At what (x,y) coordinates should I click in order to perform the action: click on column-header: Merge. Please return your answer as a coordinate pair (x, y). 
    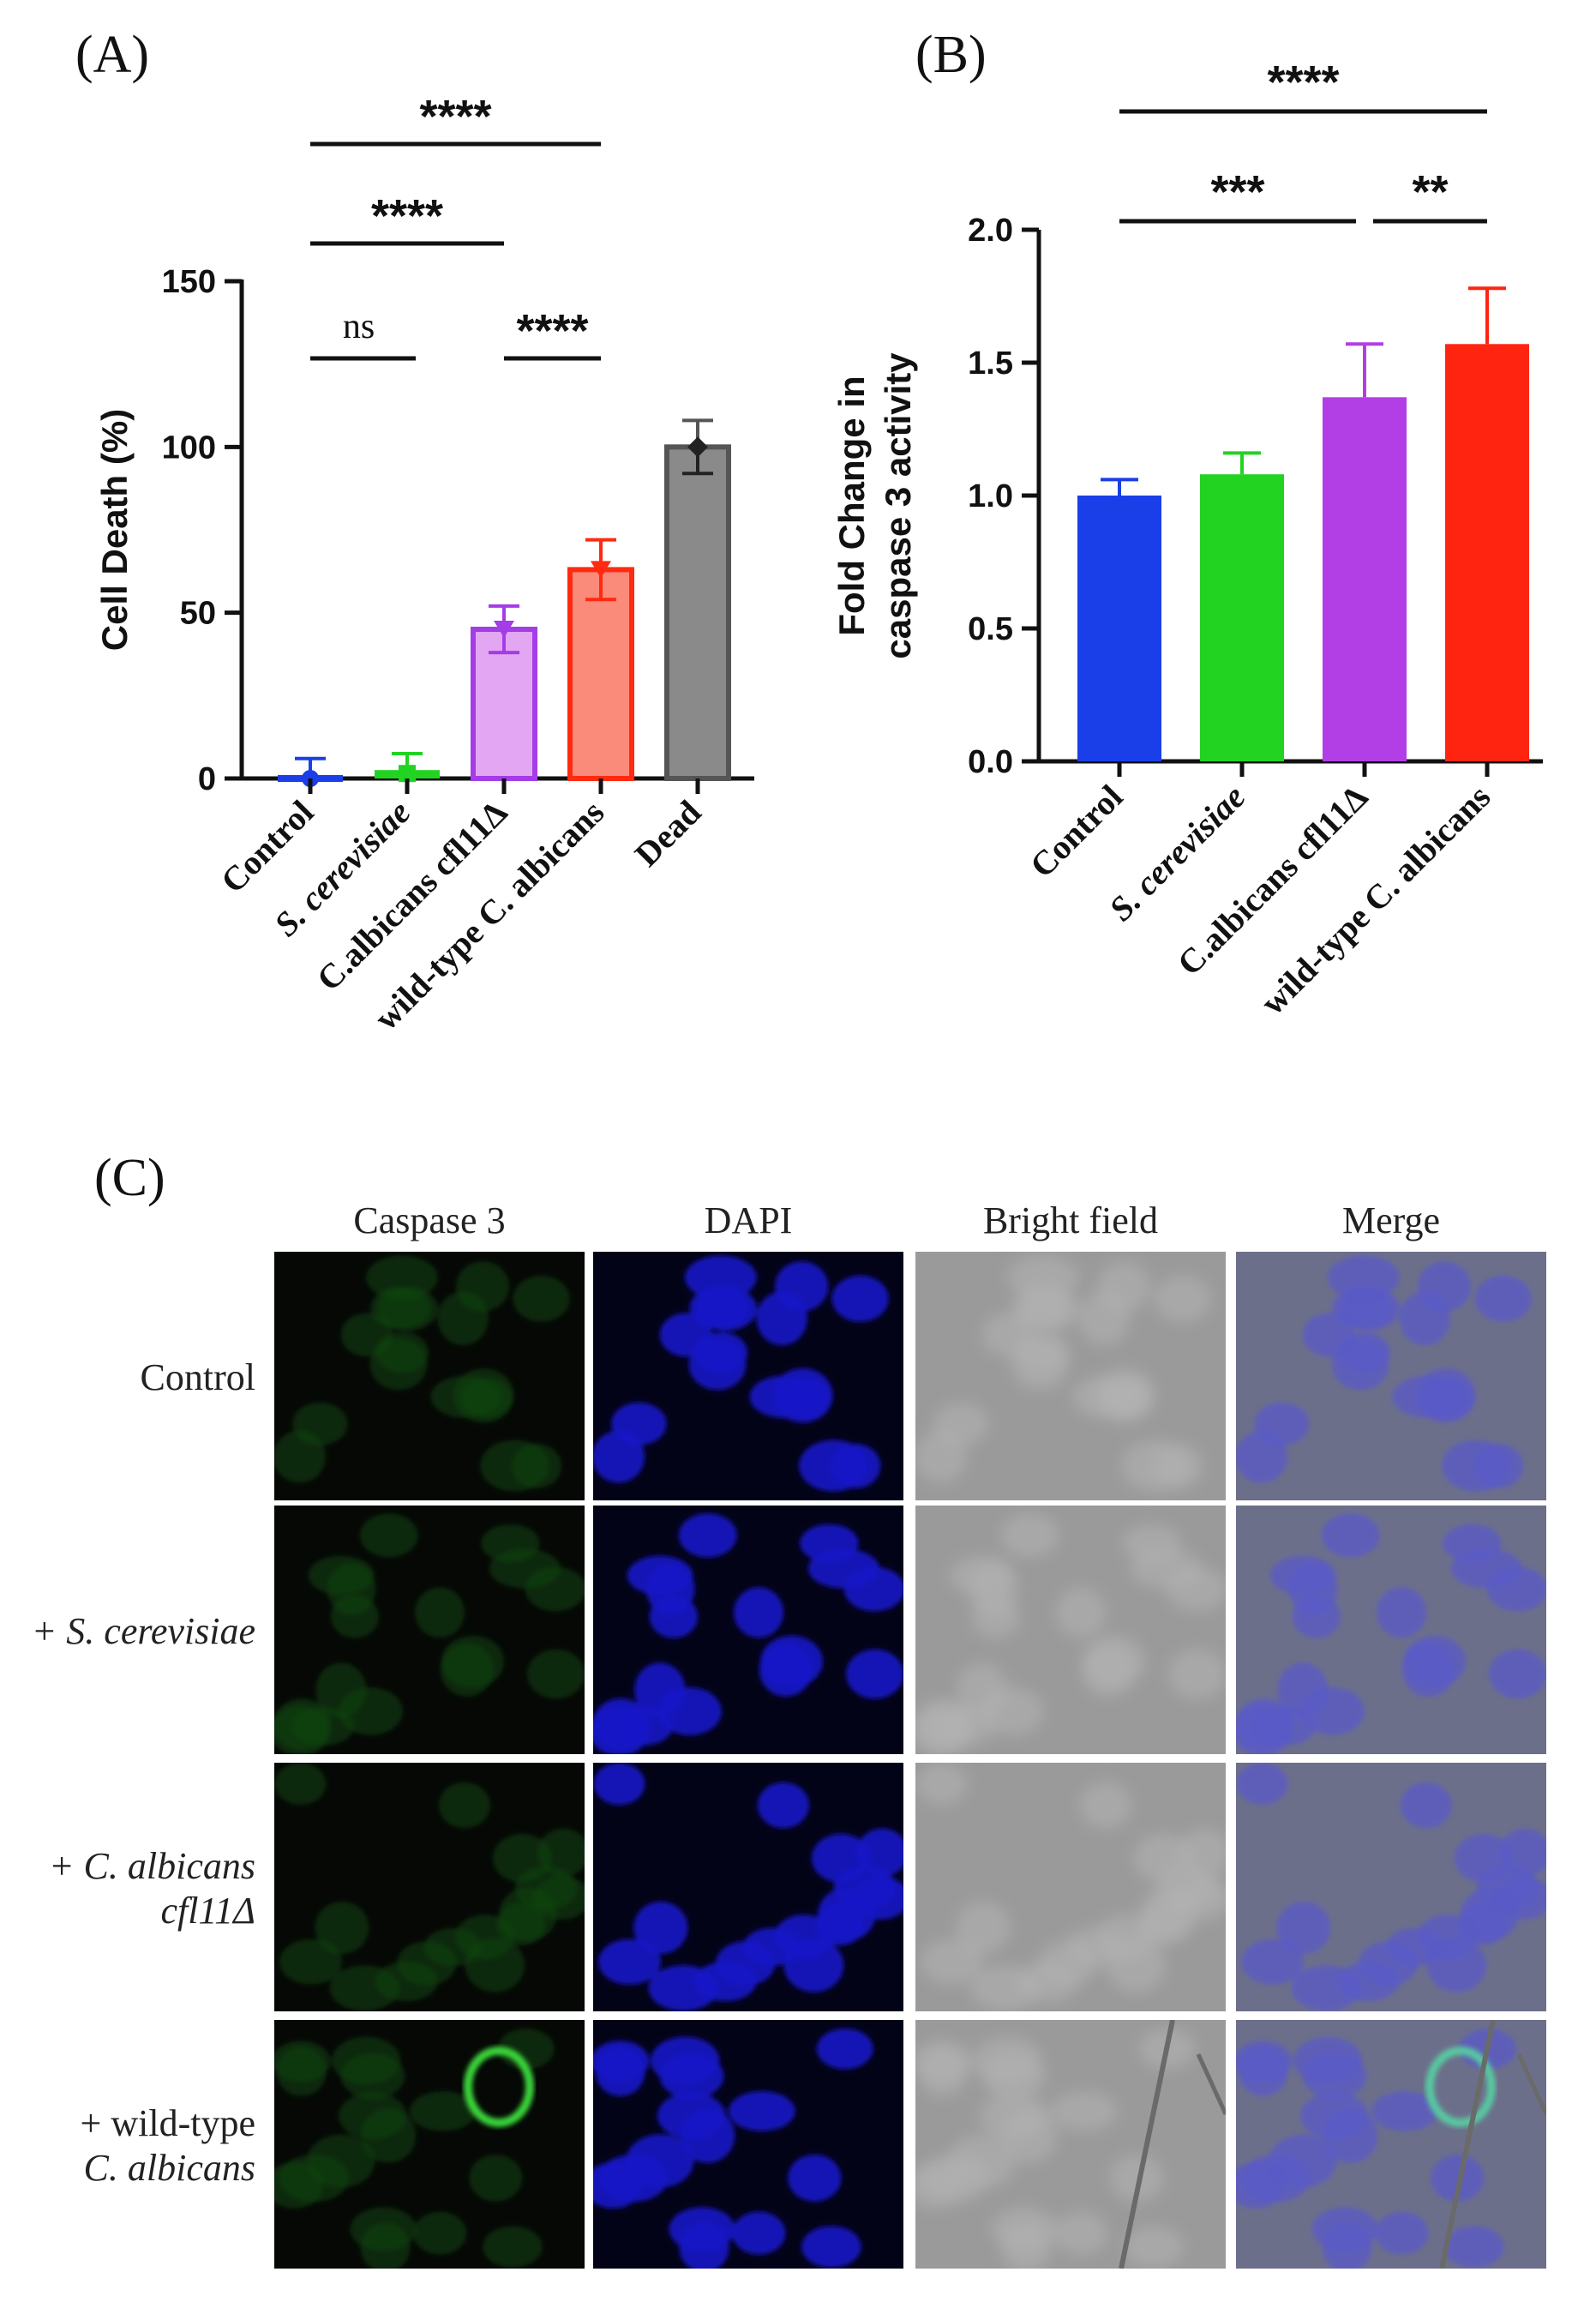
    Looking at the image, I should click on (1391, 1220).